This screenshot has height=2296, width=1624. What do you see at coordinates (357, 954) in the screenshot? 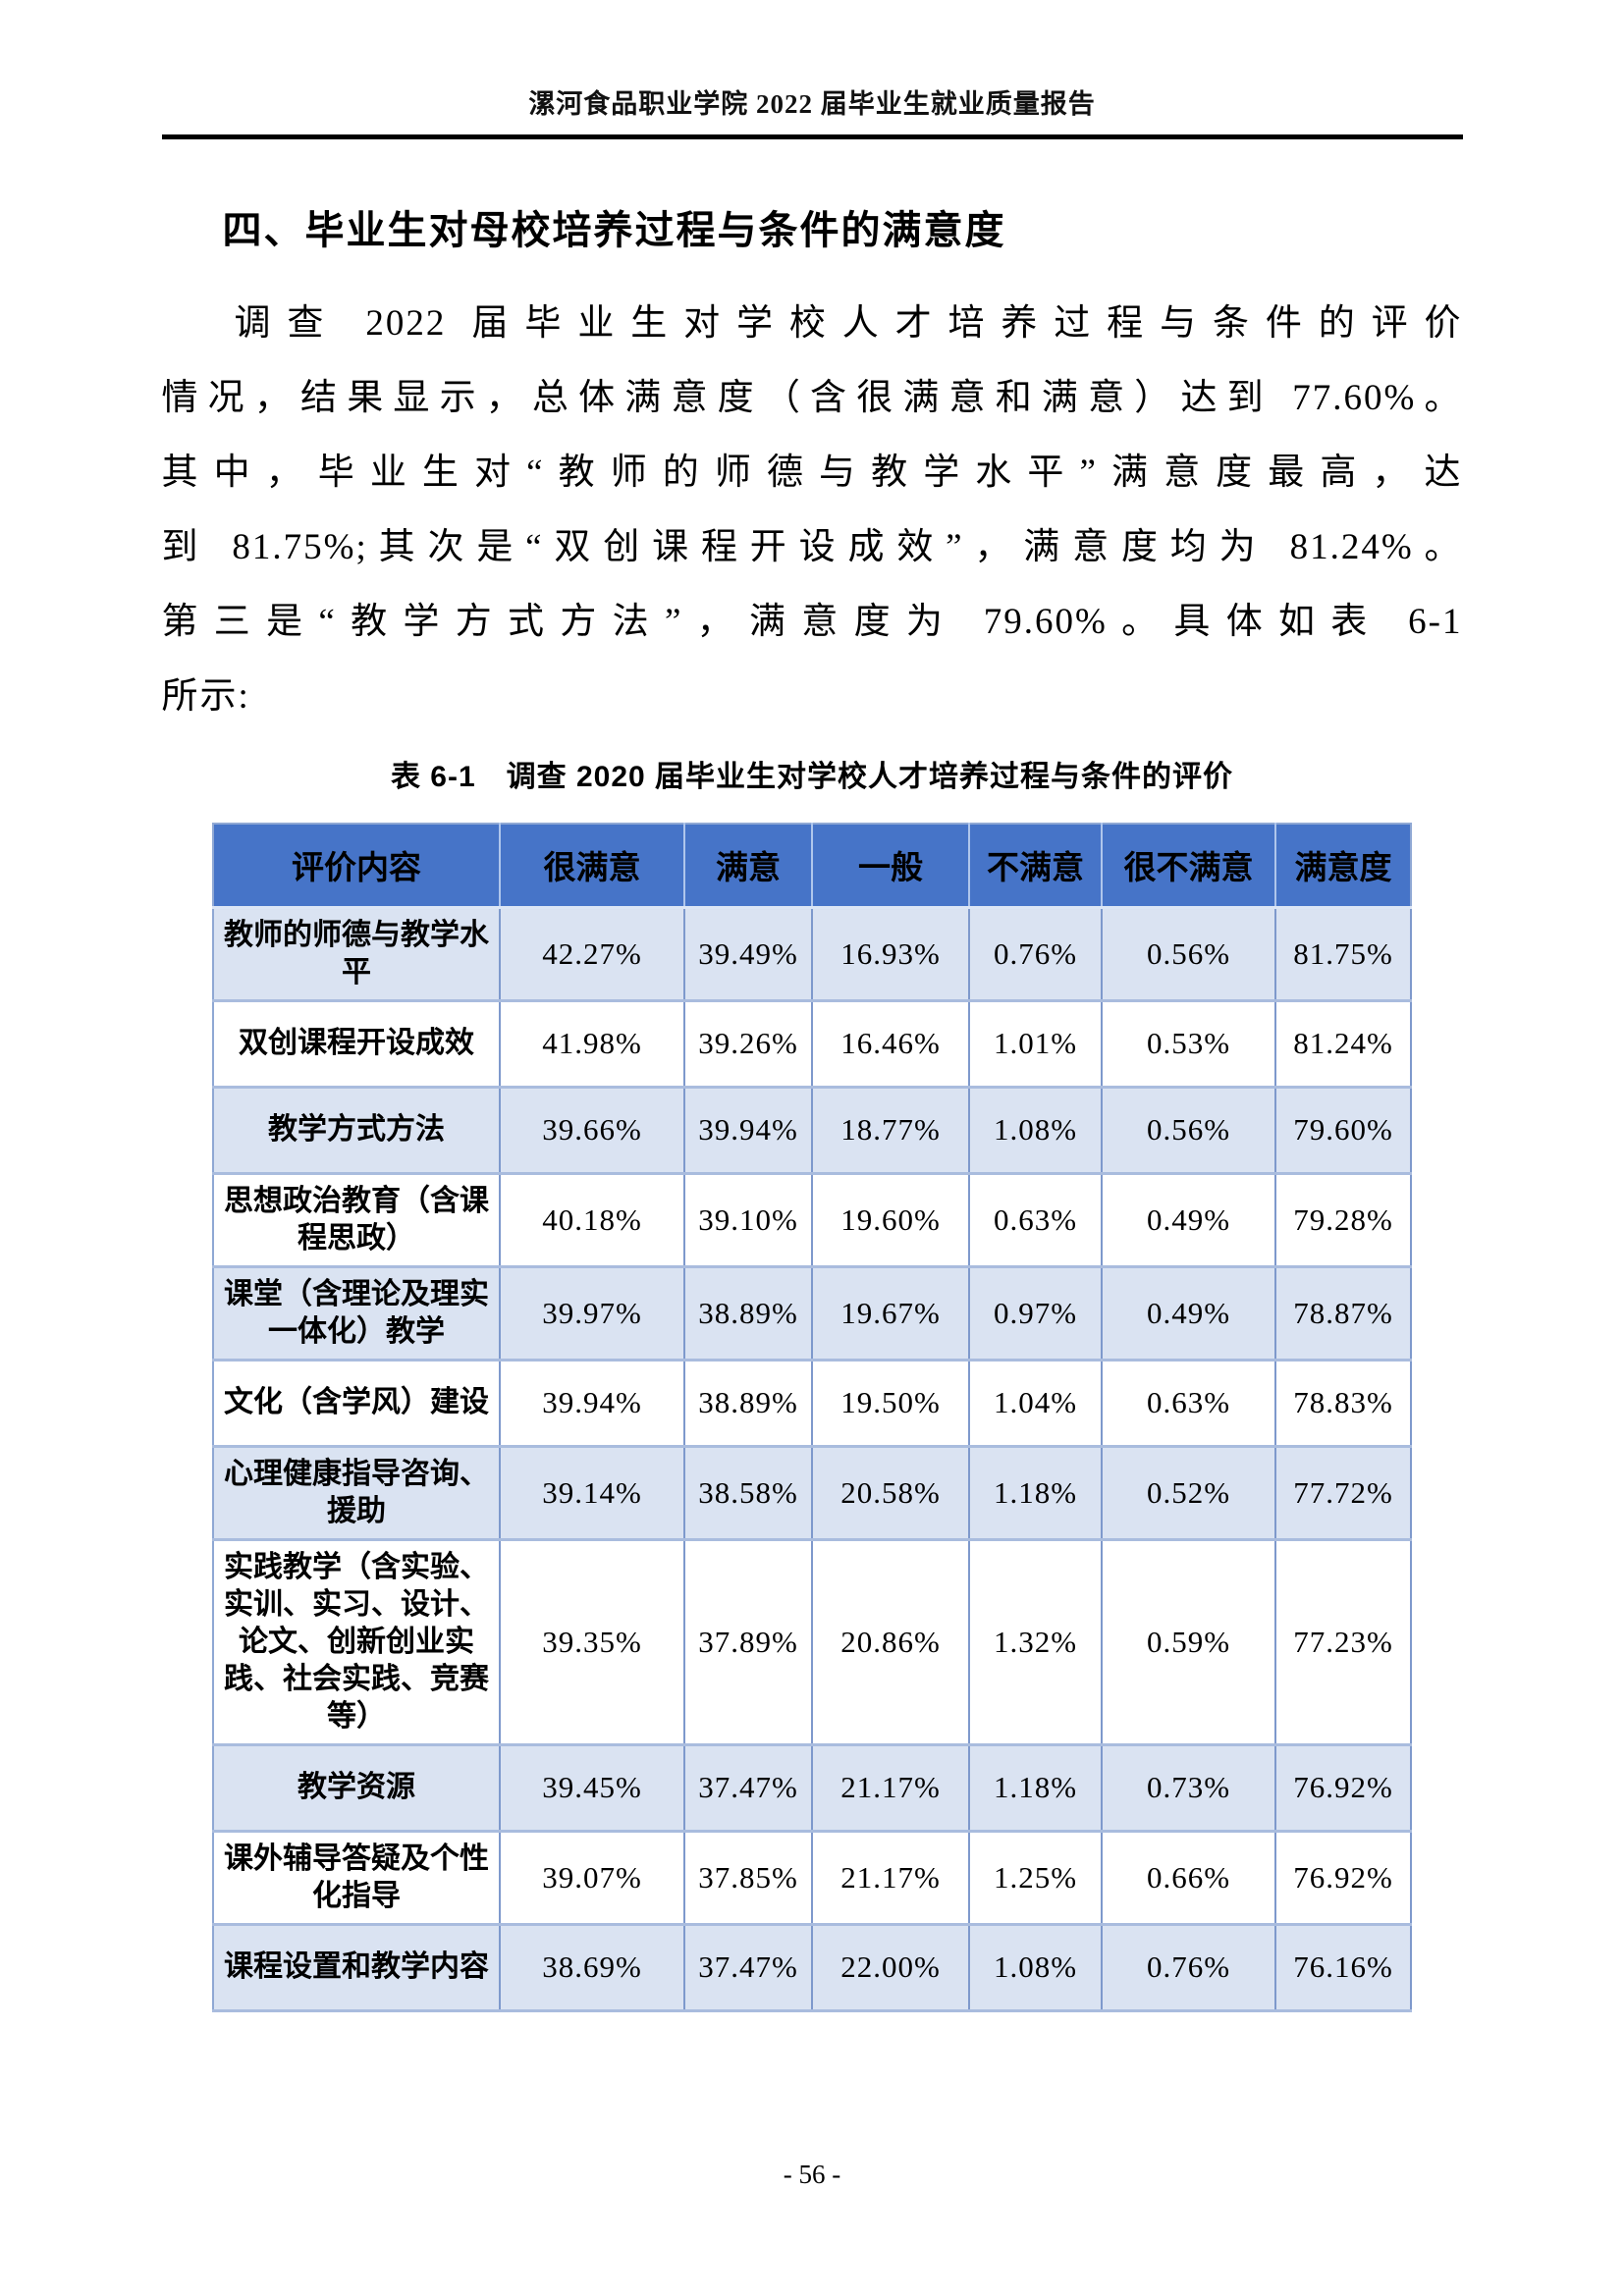
I see `row-label: 教师的师德与教学水平` at bounding box center [357, 954].